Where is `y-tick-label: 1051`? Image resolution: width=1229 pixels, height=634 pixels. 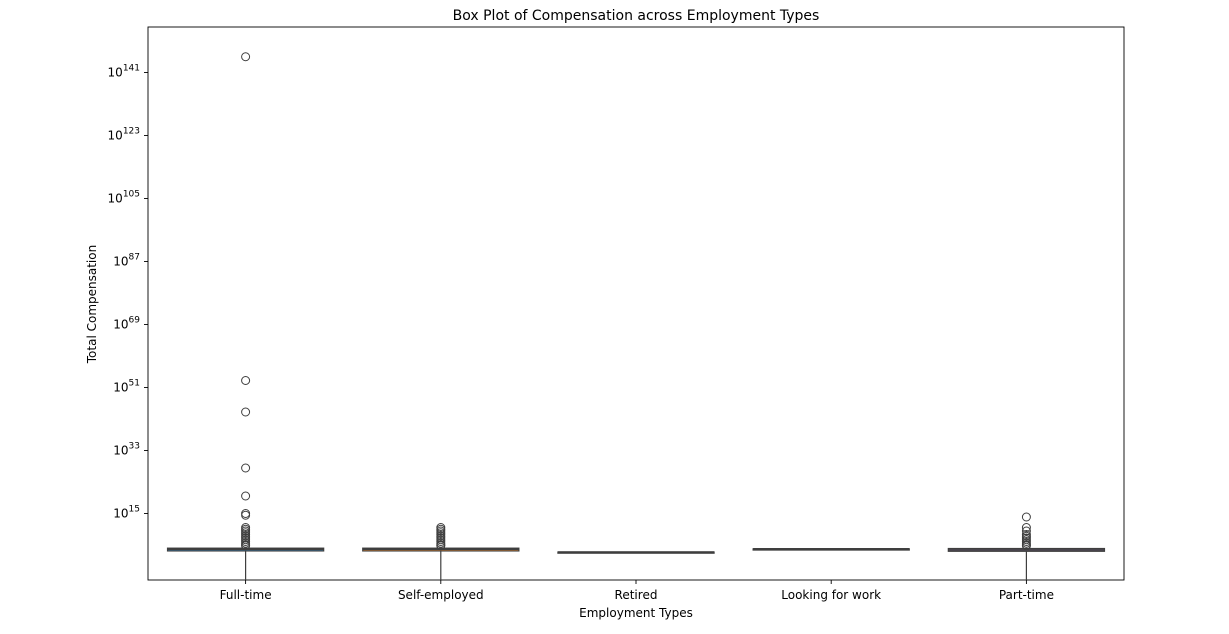 y-tick-label: 1051 is located at coordinates (126, 387).